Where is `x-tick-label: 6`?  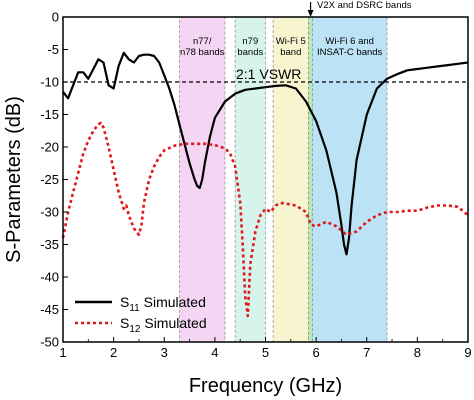
x-tick-label: 6 is located at coordinates (316, 352).